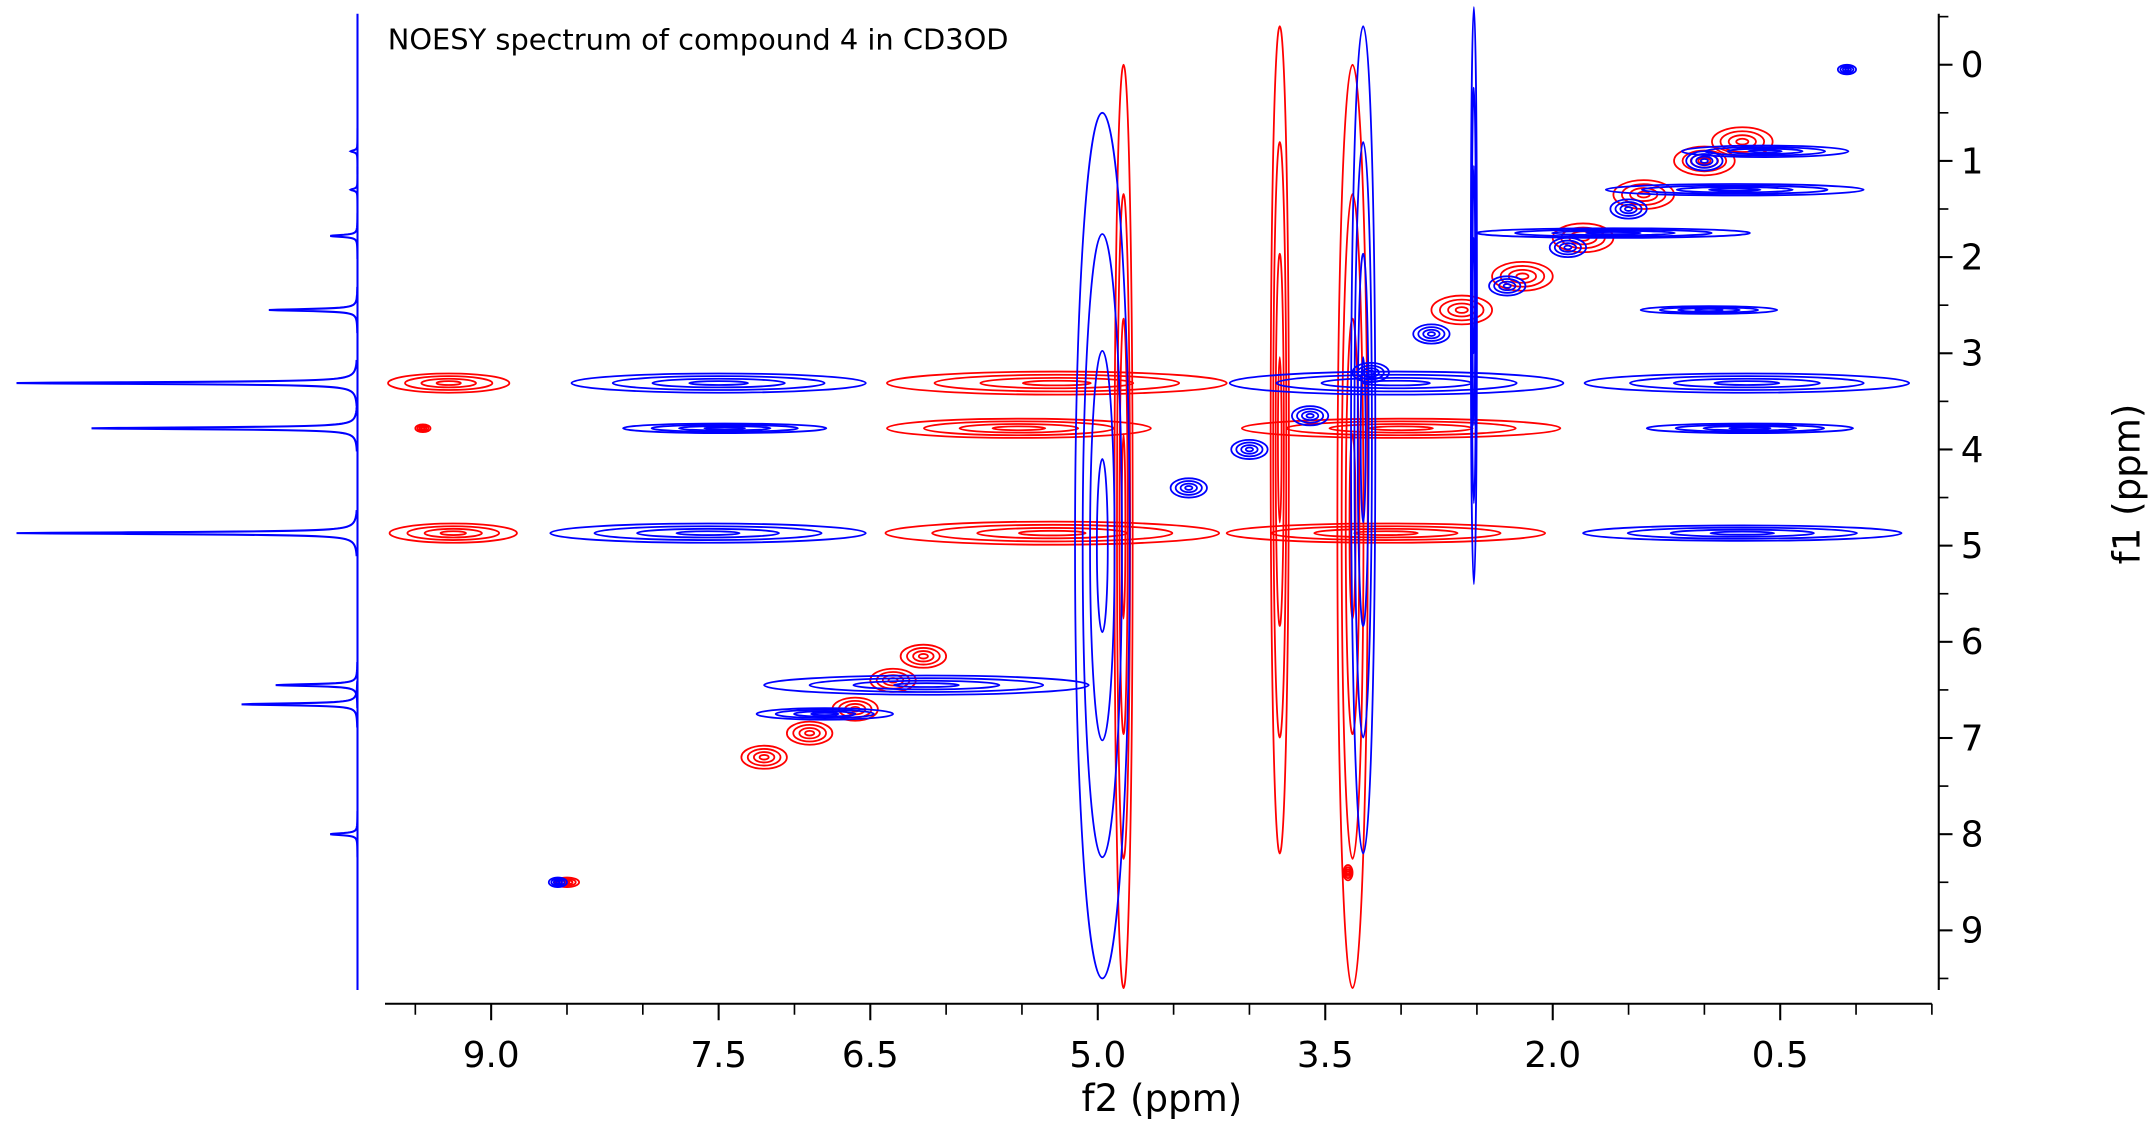 The width and height of the screenshot is (2156, 1122). What do you see at coordinates (1780, 1055) in the screenshot?
I see `x-tick-label: 0.5` at bounding box center [1780, 1055].